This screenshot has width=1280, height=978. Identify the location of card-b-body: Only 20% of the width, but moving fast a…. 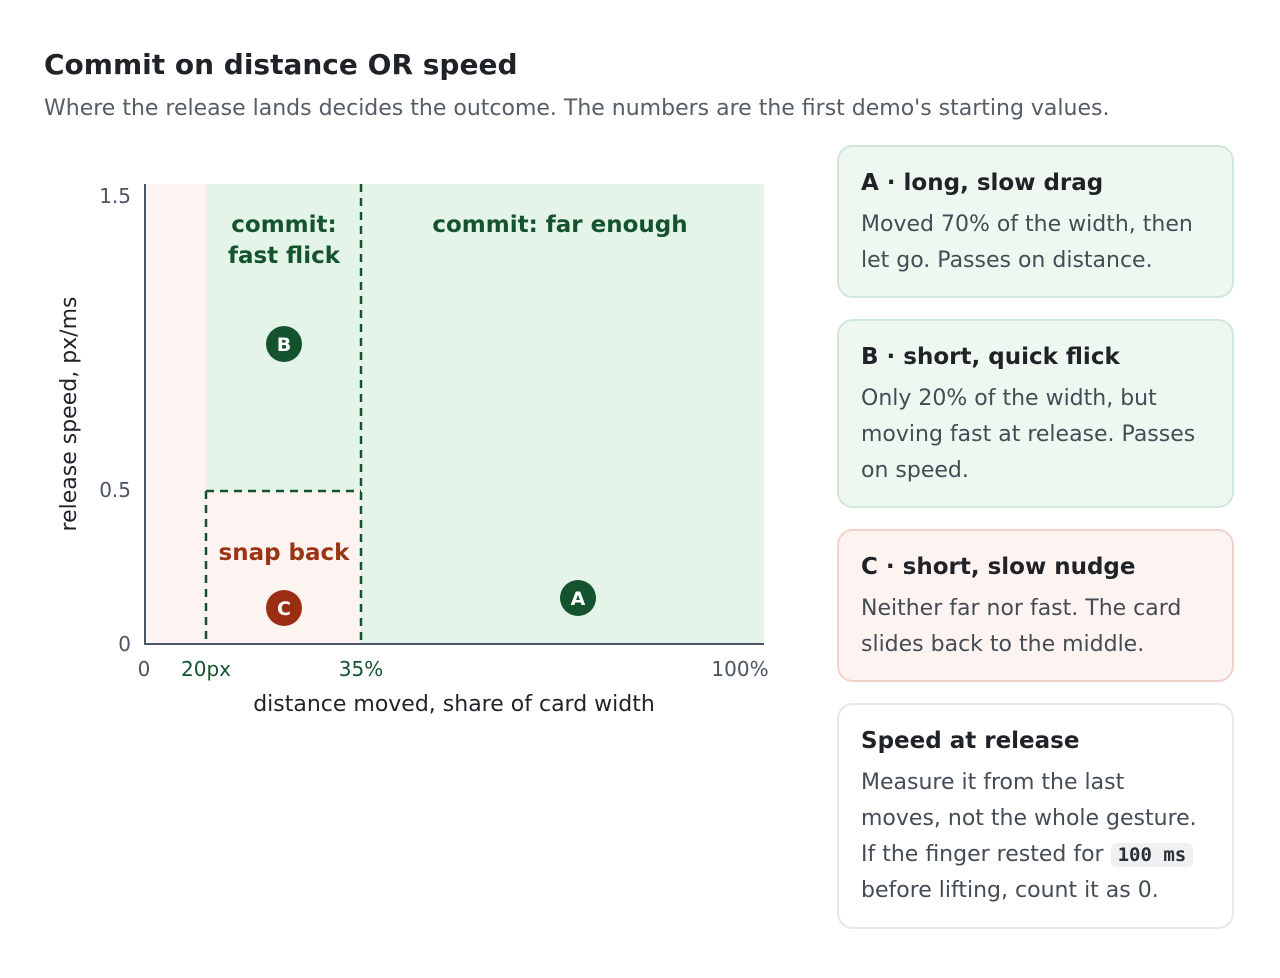
(1028, 434).